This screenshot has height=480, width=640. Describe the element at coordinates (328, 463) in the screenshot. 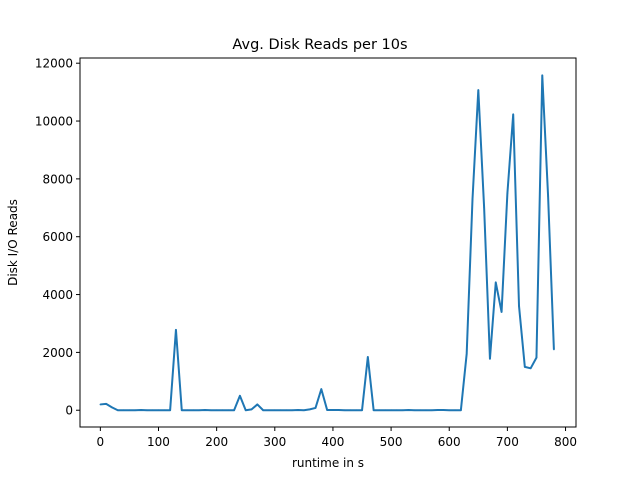

I see `x-axis-label: runtime in s` at that location.